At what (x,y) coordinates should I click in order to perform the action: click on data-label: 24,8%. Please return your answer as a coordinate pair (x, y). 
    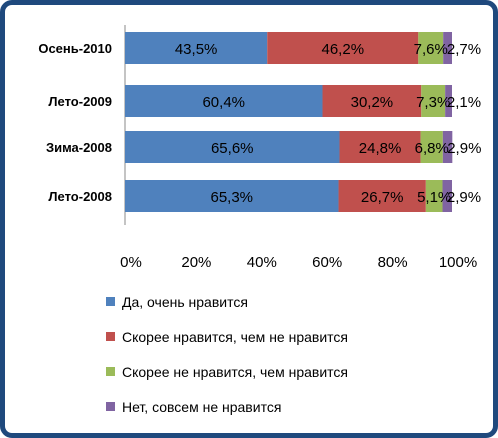
    Looking at the image, I should click on (380, 148).